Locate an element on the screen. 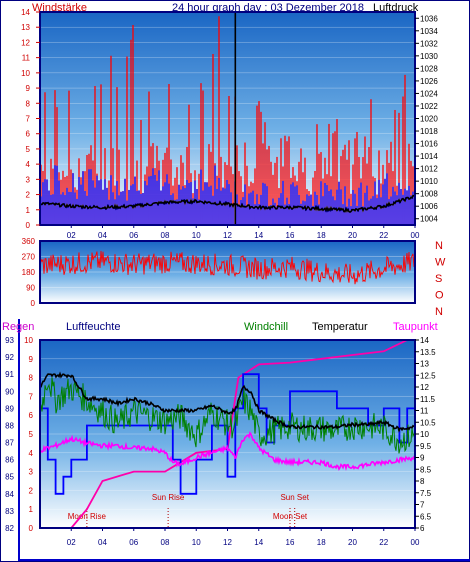 The image size is (470, 562). temperature-axis-tick: 9 is located at coordinates (422, 458).